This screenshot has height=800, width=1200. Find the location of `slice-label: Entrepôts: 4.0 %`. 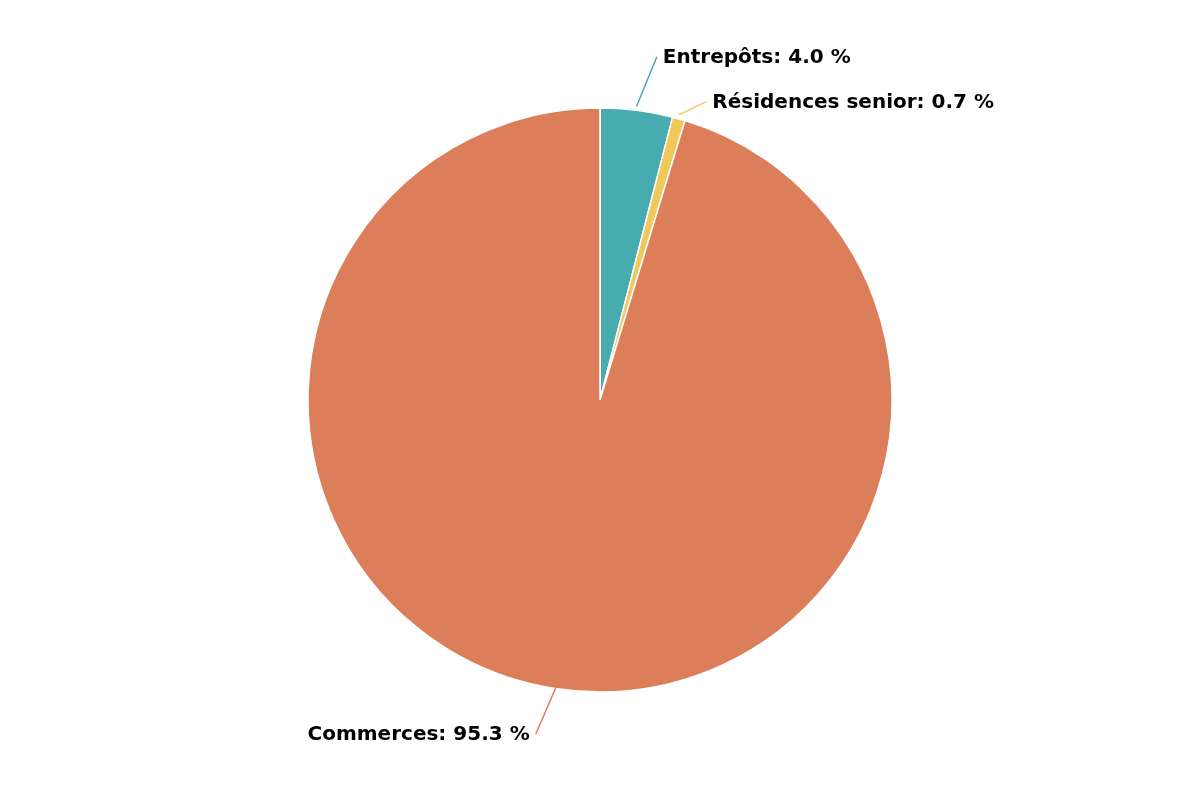

slice-label: Entrepôts: 4.0 % is located at coordinates (756, 55).